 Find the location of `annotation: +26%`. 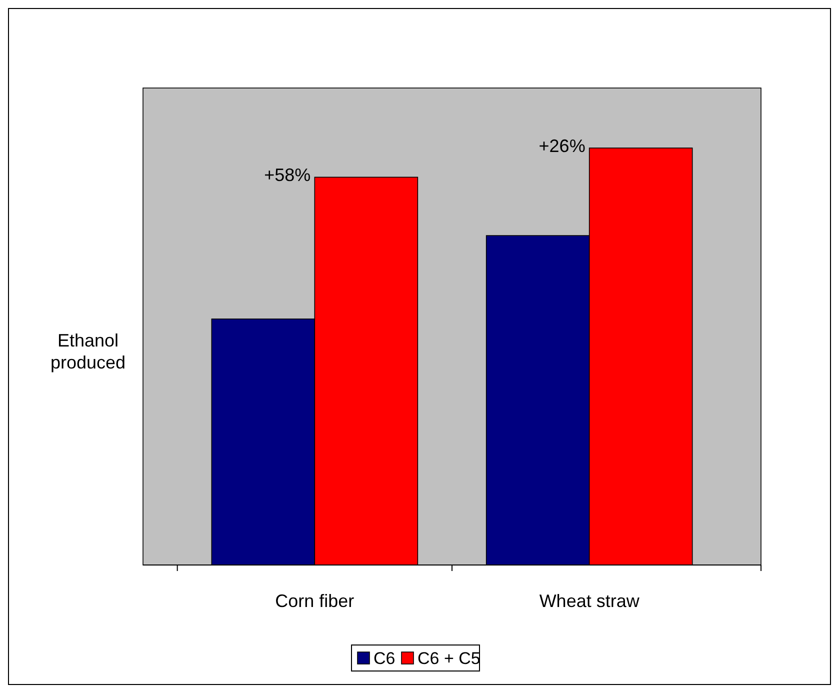

annotation: +26% is located at coordinates (562, 146).